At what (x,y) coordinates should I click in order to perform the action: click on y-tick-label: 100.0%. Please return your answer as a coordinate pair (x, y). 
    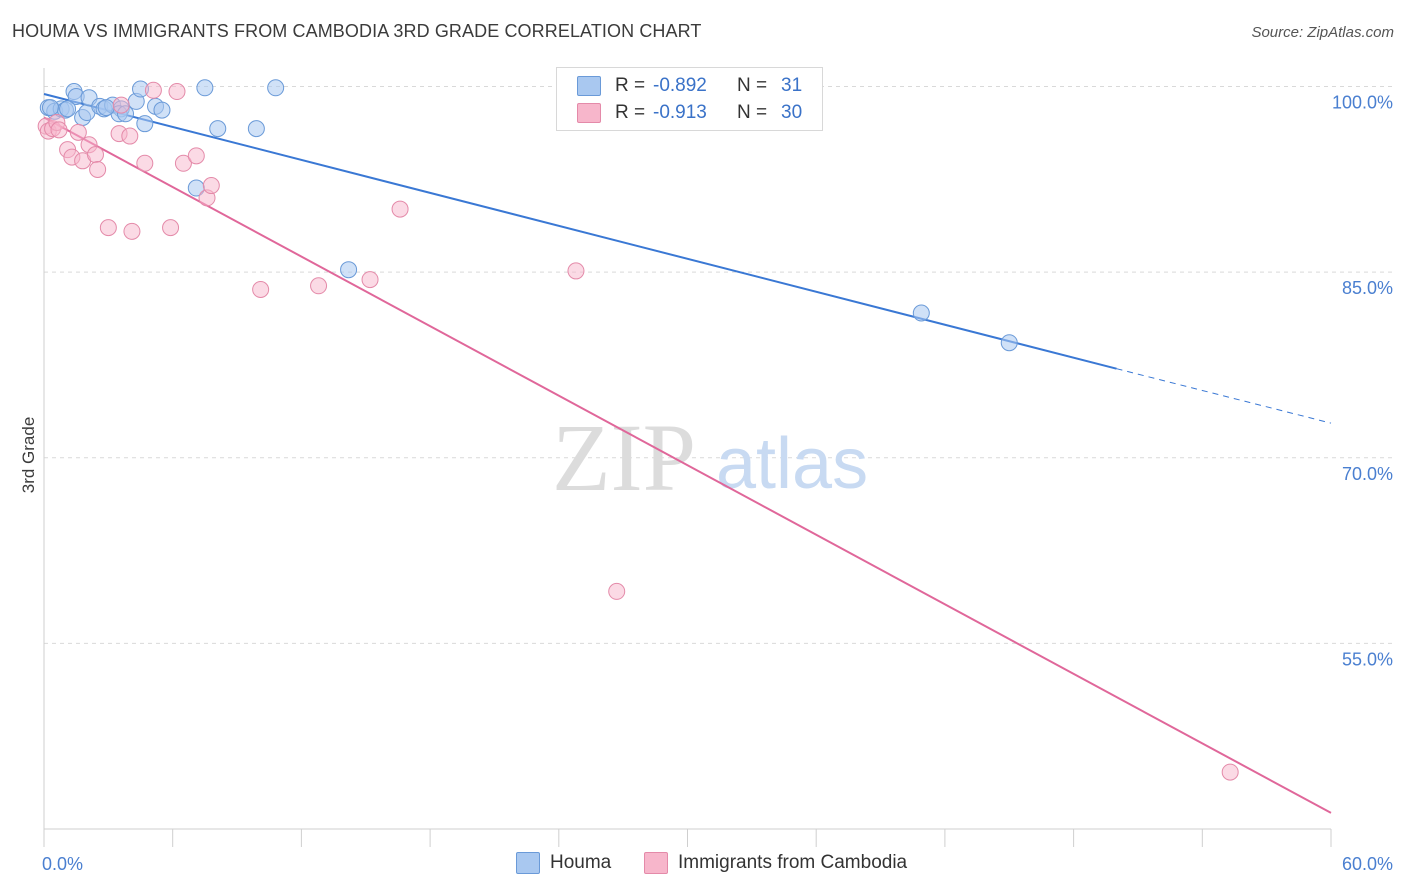
    Looking at the image, I should click on (1362, 103).